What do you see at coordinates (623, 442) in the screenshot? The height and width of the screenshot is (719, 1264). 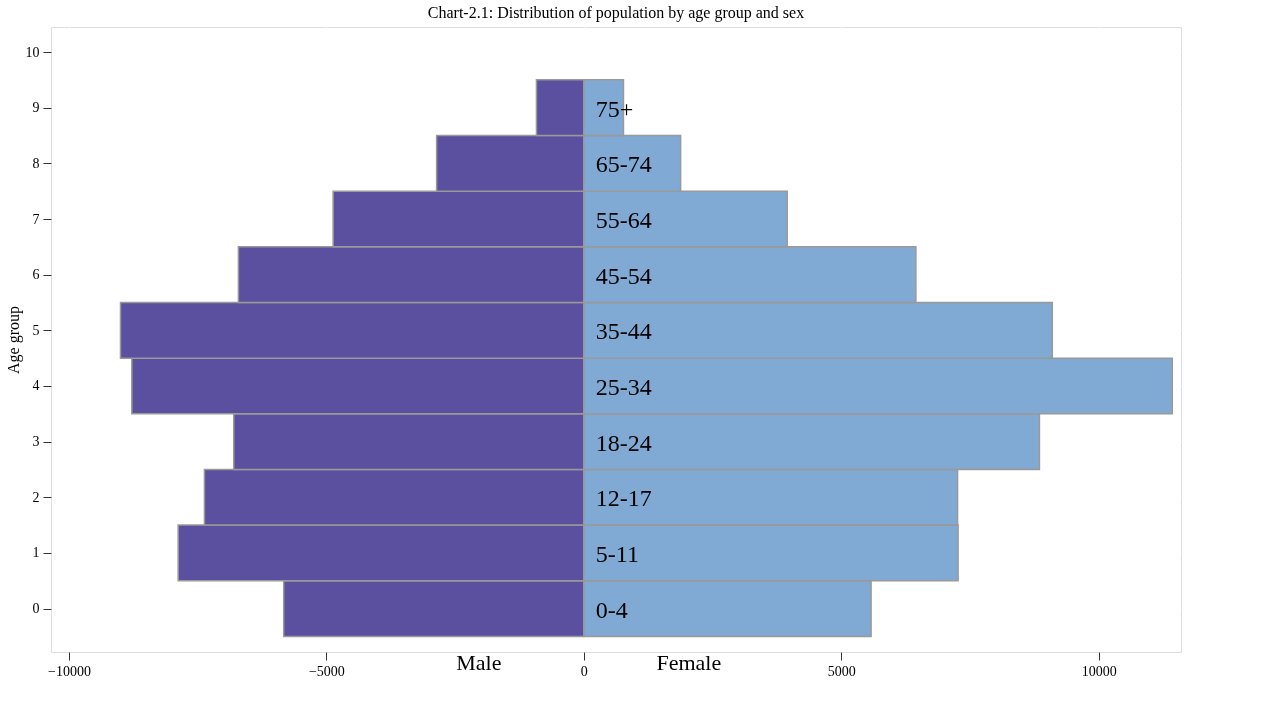 I see `annotation: 18-24` at bounding box center [623, 442].